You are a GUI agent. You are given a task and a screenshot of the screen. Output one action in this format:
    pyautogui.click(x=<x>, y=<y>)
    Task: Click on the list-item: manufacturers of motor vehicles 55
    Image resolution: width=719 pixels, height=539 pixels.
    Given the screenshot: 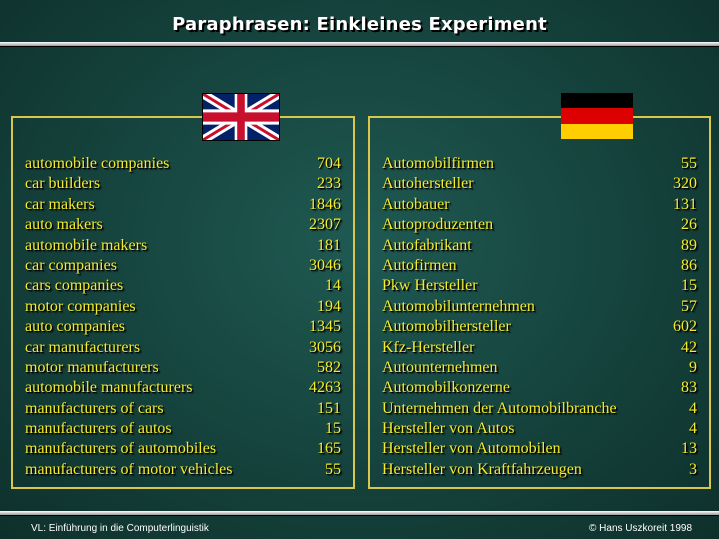 What is the action you would take?
    pyautogui.click(x=183, y=470)
    